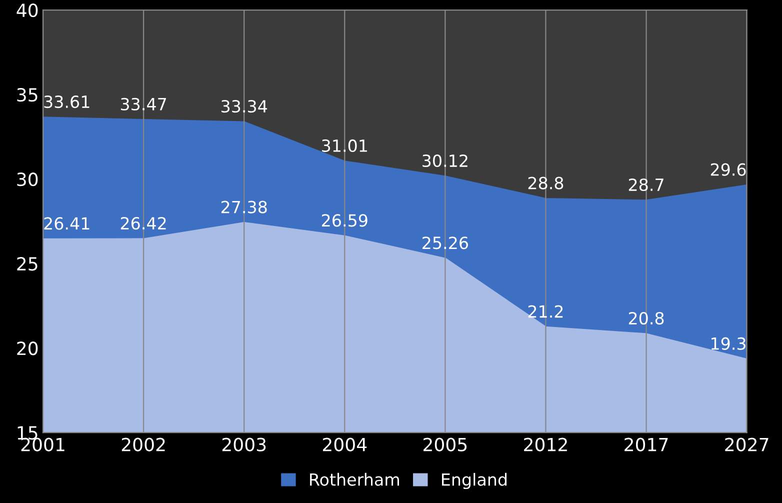  Describe the element at coordinates (746, 445) in the screenshot. I see `x-tick-label: 2027` at that location.